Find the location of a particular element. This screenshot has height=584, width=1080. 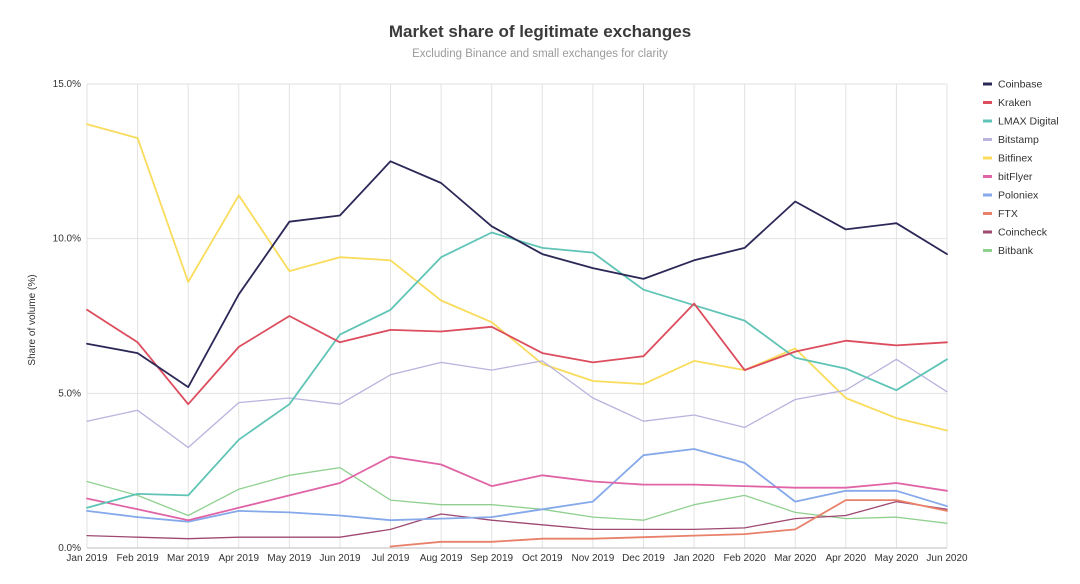

series-line-bitflyer is located at coordinates (517, 488).